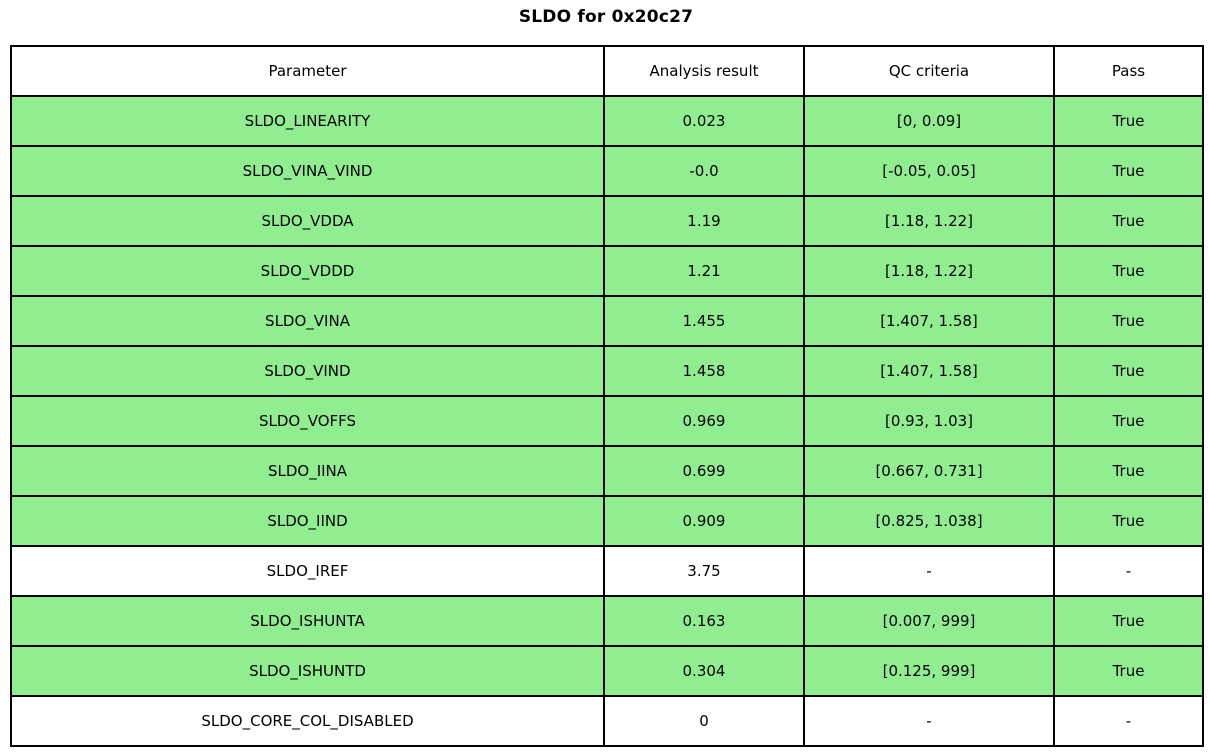 The width and height of the screenshot is (1210, 756). What do you see at coordinates (307, 171) in the screenshot?
I see `cell-parameter: SLDO_VINA_VIND` at bounding box center [307, 171].